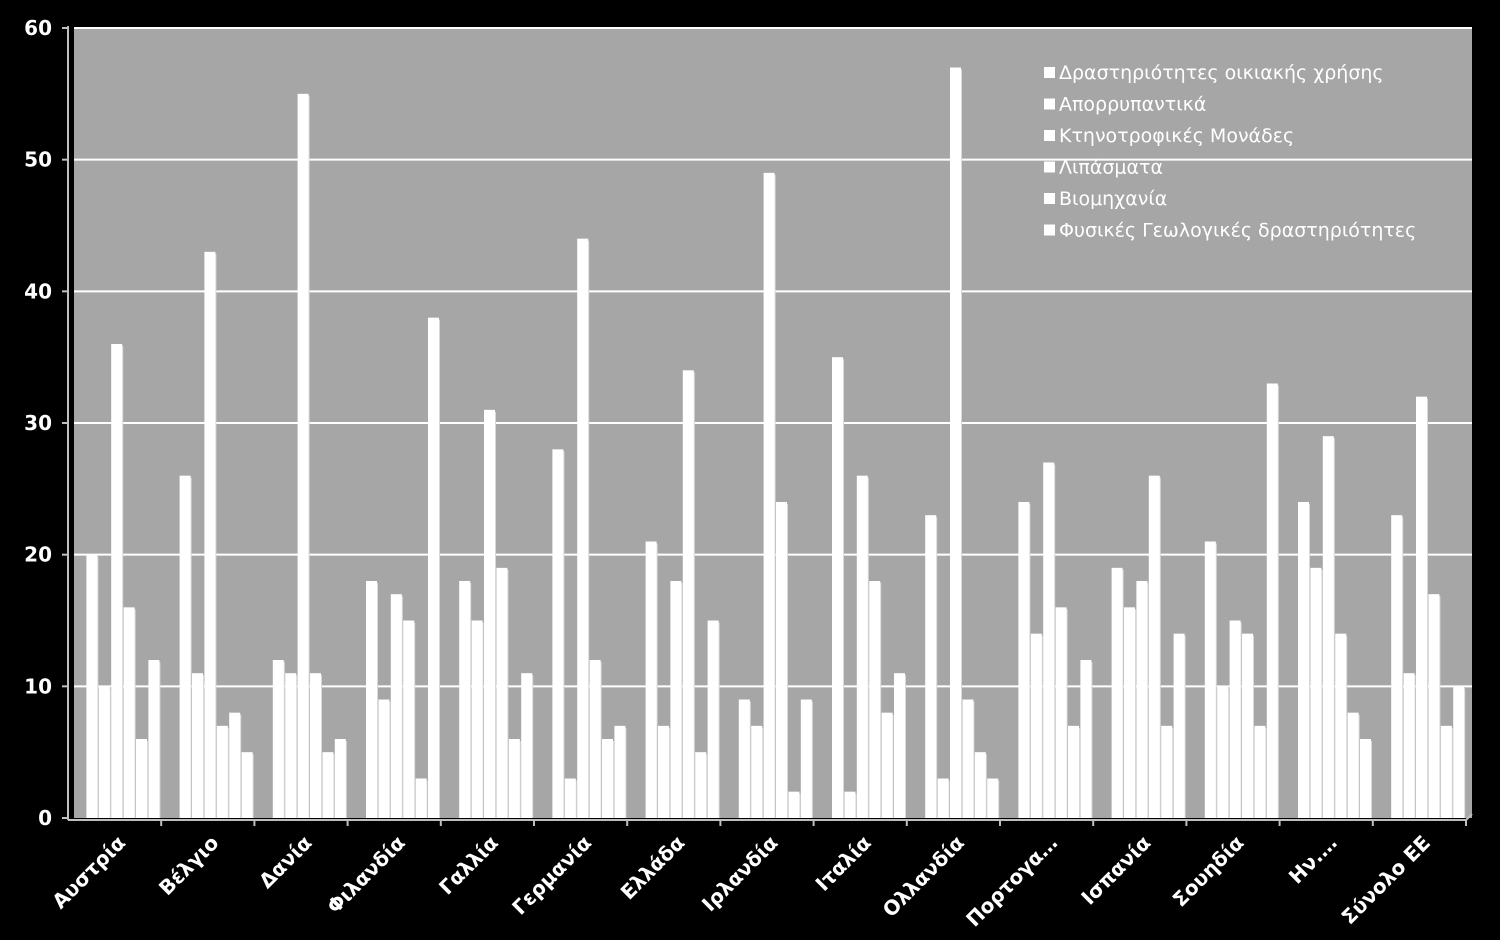 The image size is (1500, 940). Describe the element at coordinates (88, 872) in the screenshot. I see `x-tick-label: Αυστρία` at that location.